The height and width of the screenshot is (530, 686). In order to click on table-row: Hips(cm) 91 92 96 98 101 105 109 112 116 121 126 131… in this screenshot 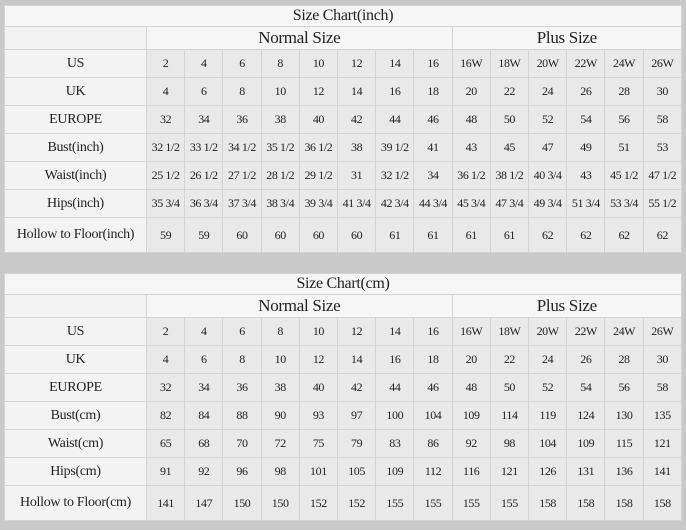, I will do `click(343, 471)`.